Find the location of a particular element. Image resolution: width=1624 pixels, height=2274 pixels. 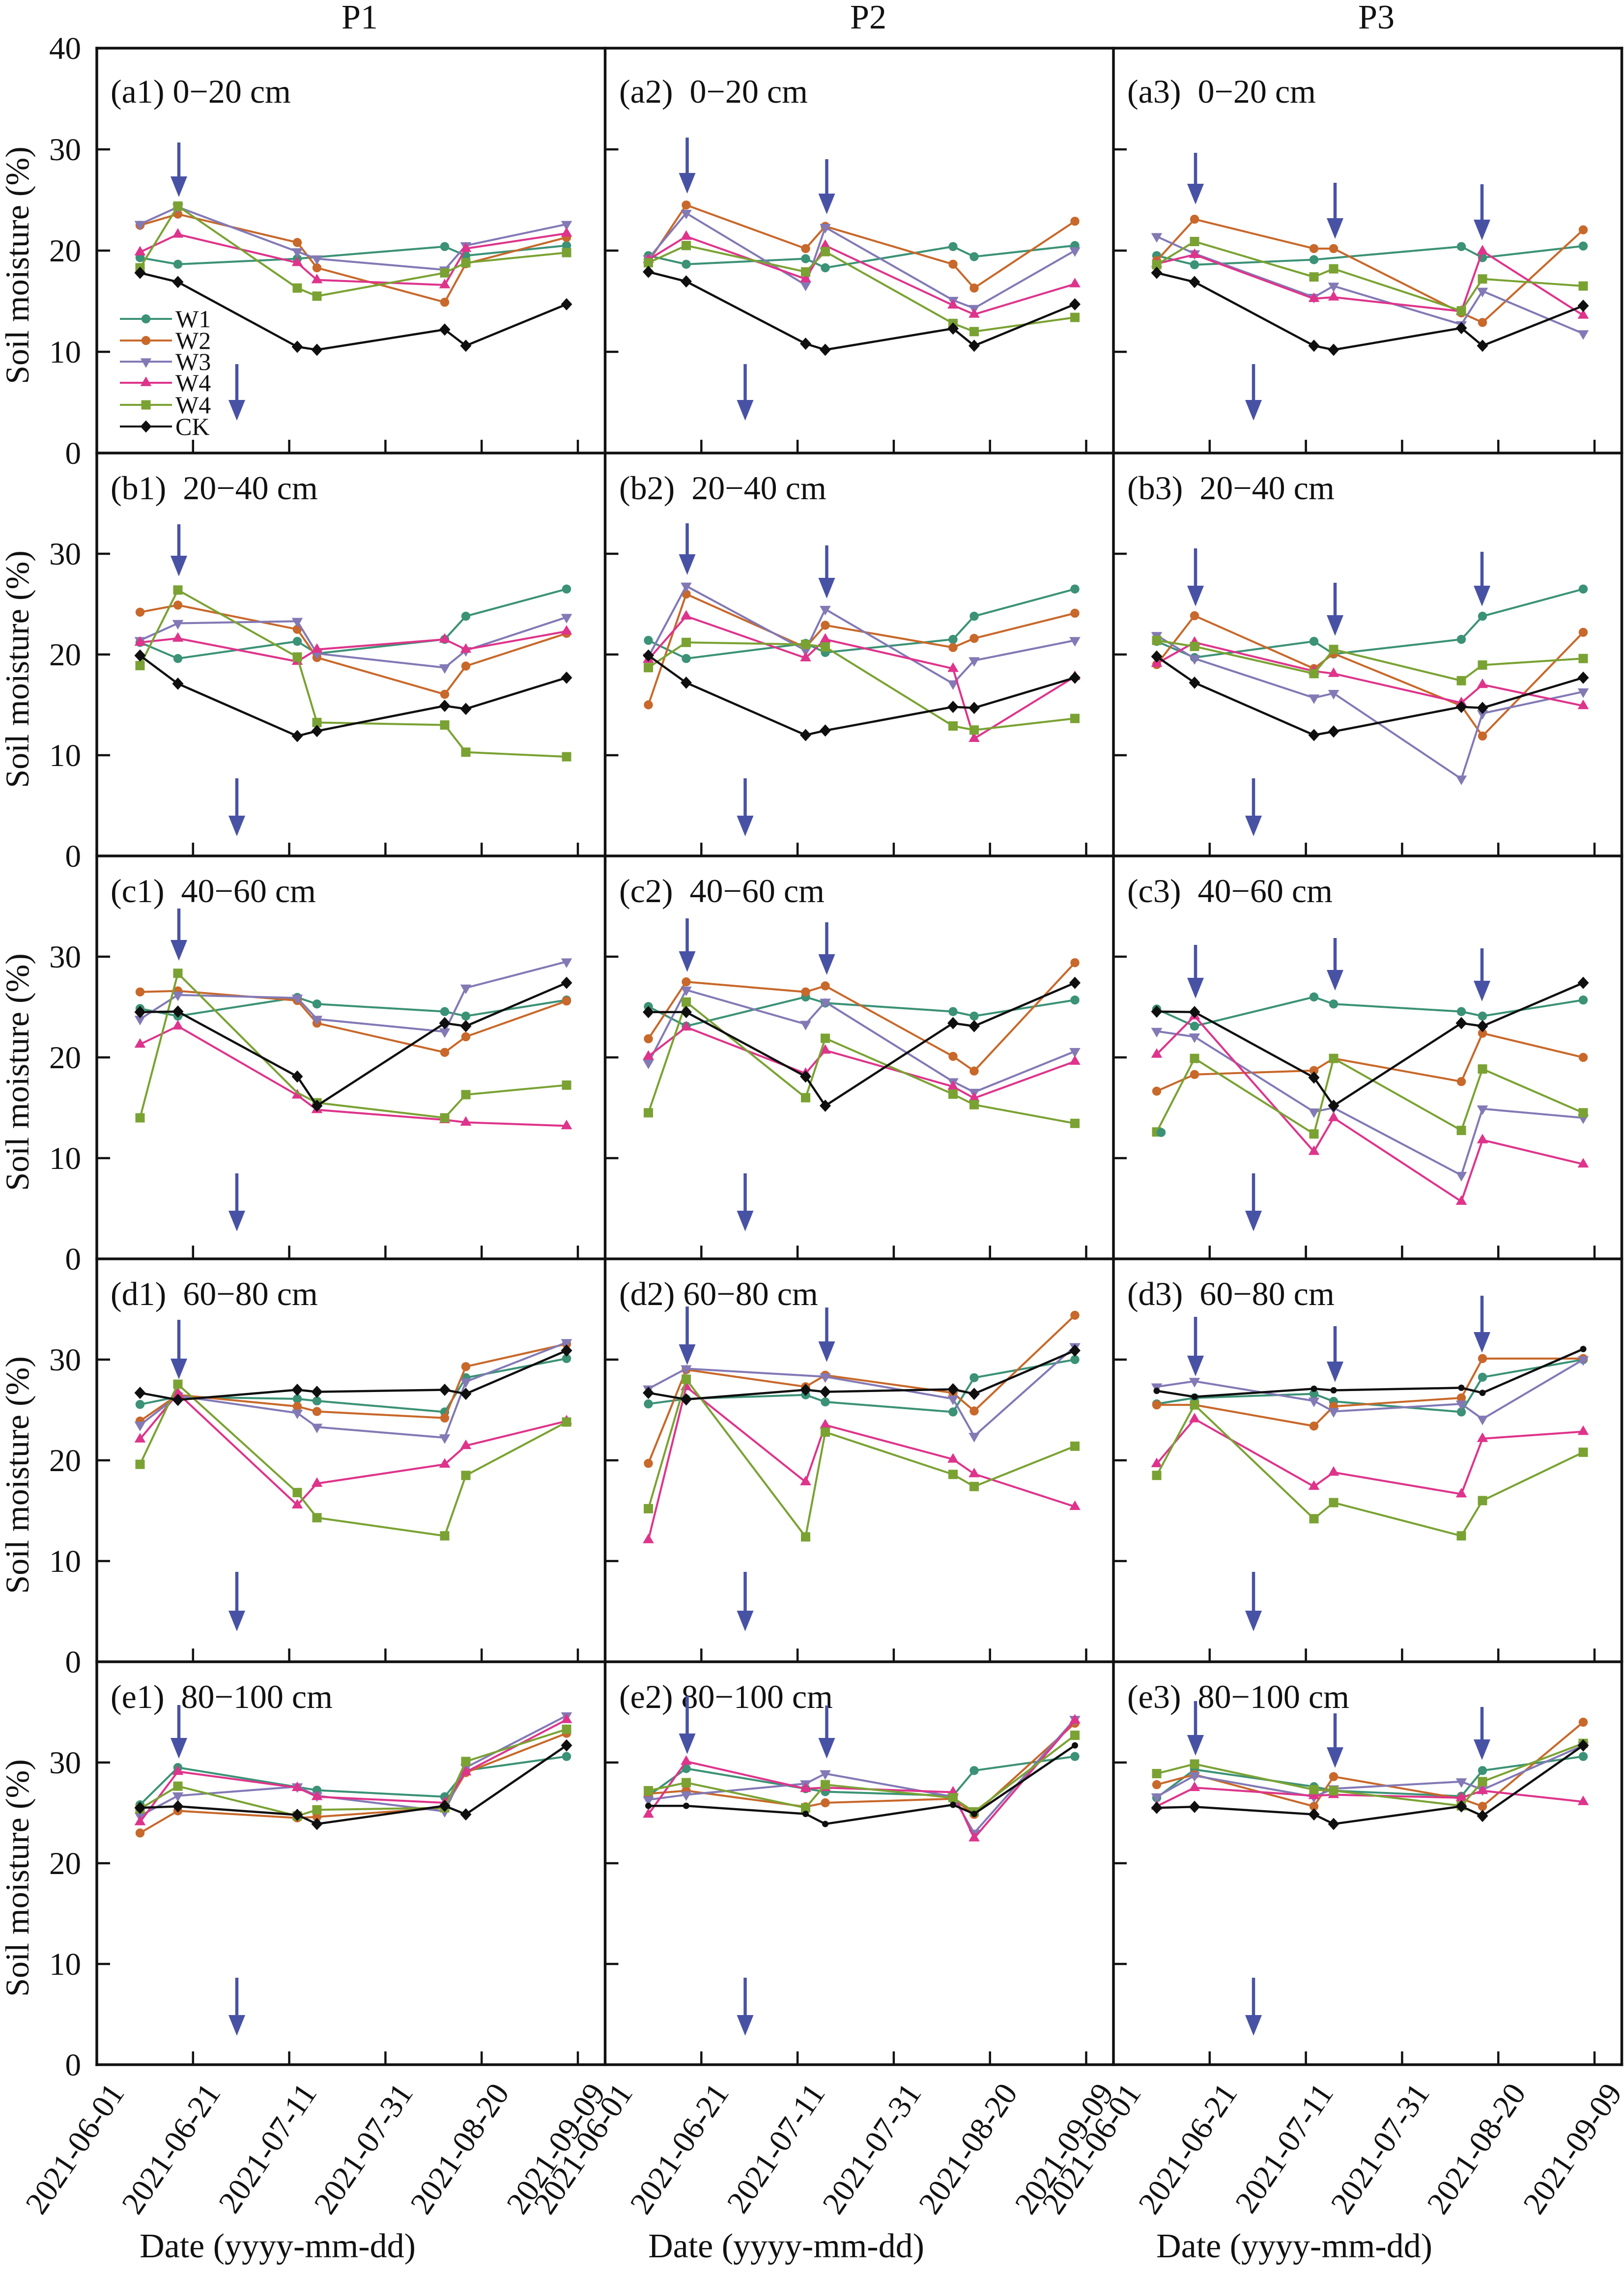

svg-text: (a3) 0−20 cm is located at coordinates (1221, 92).